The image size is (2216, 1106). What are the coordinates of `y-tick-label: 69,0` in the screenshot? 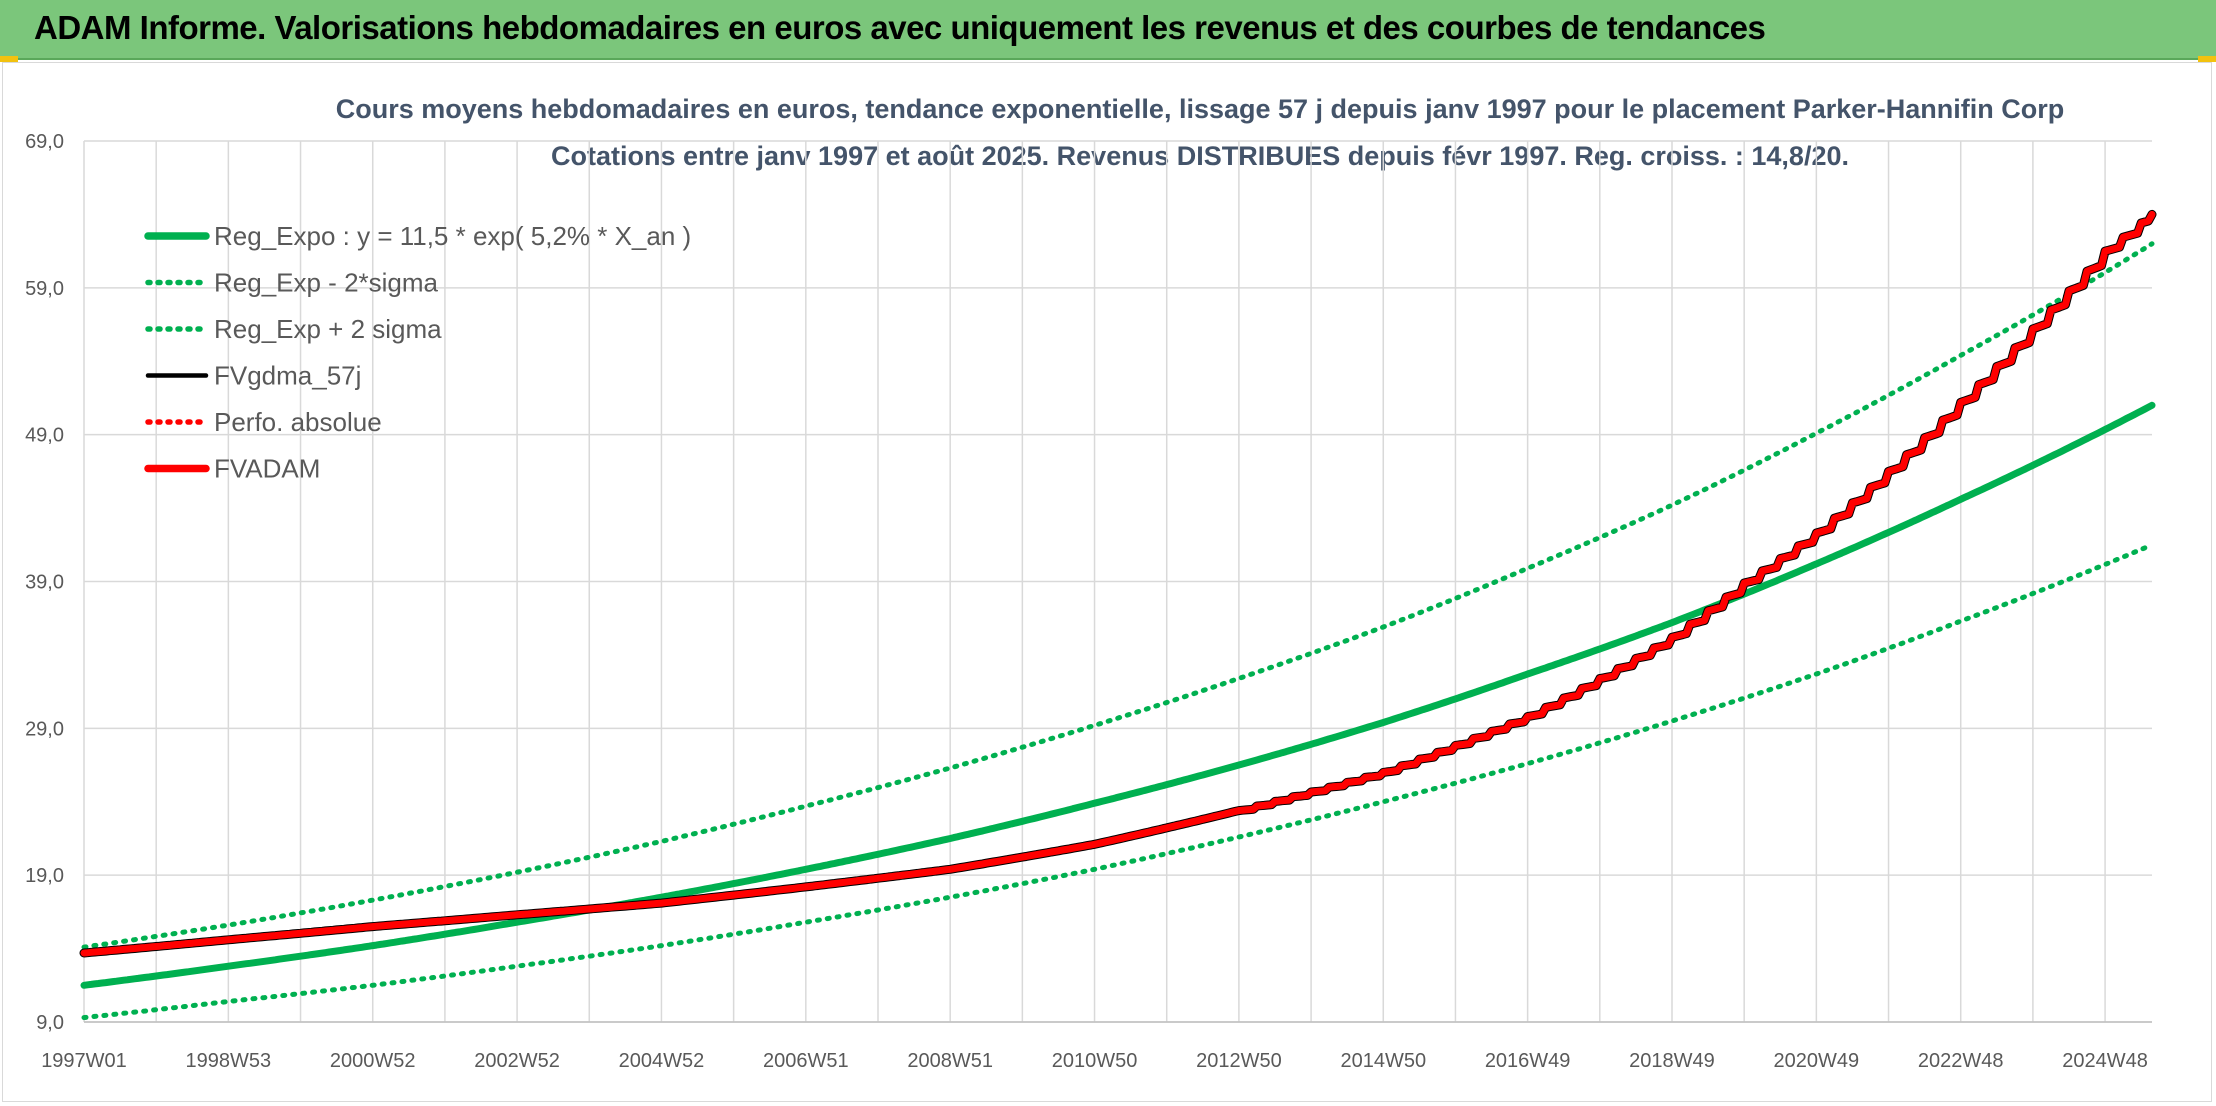 It's located at (44, 142).